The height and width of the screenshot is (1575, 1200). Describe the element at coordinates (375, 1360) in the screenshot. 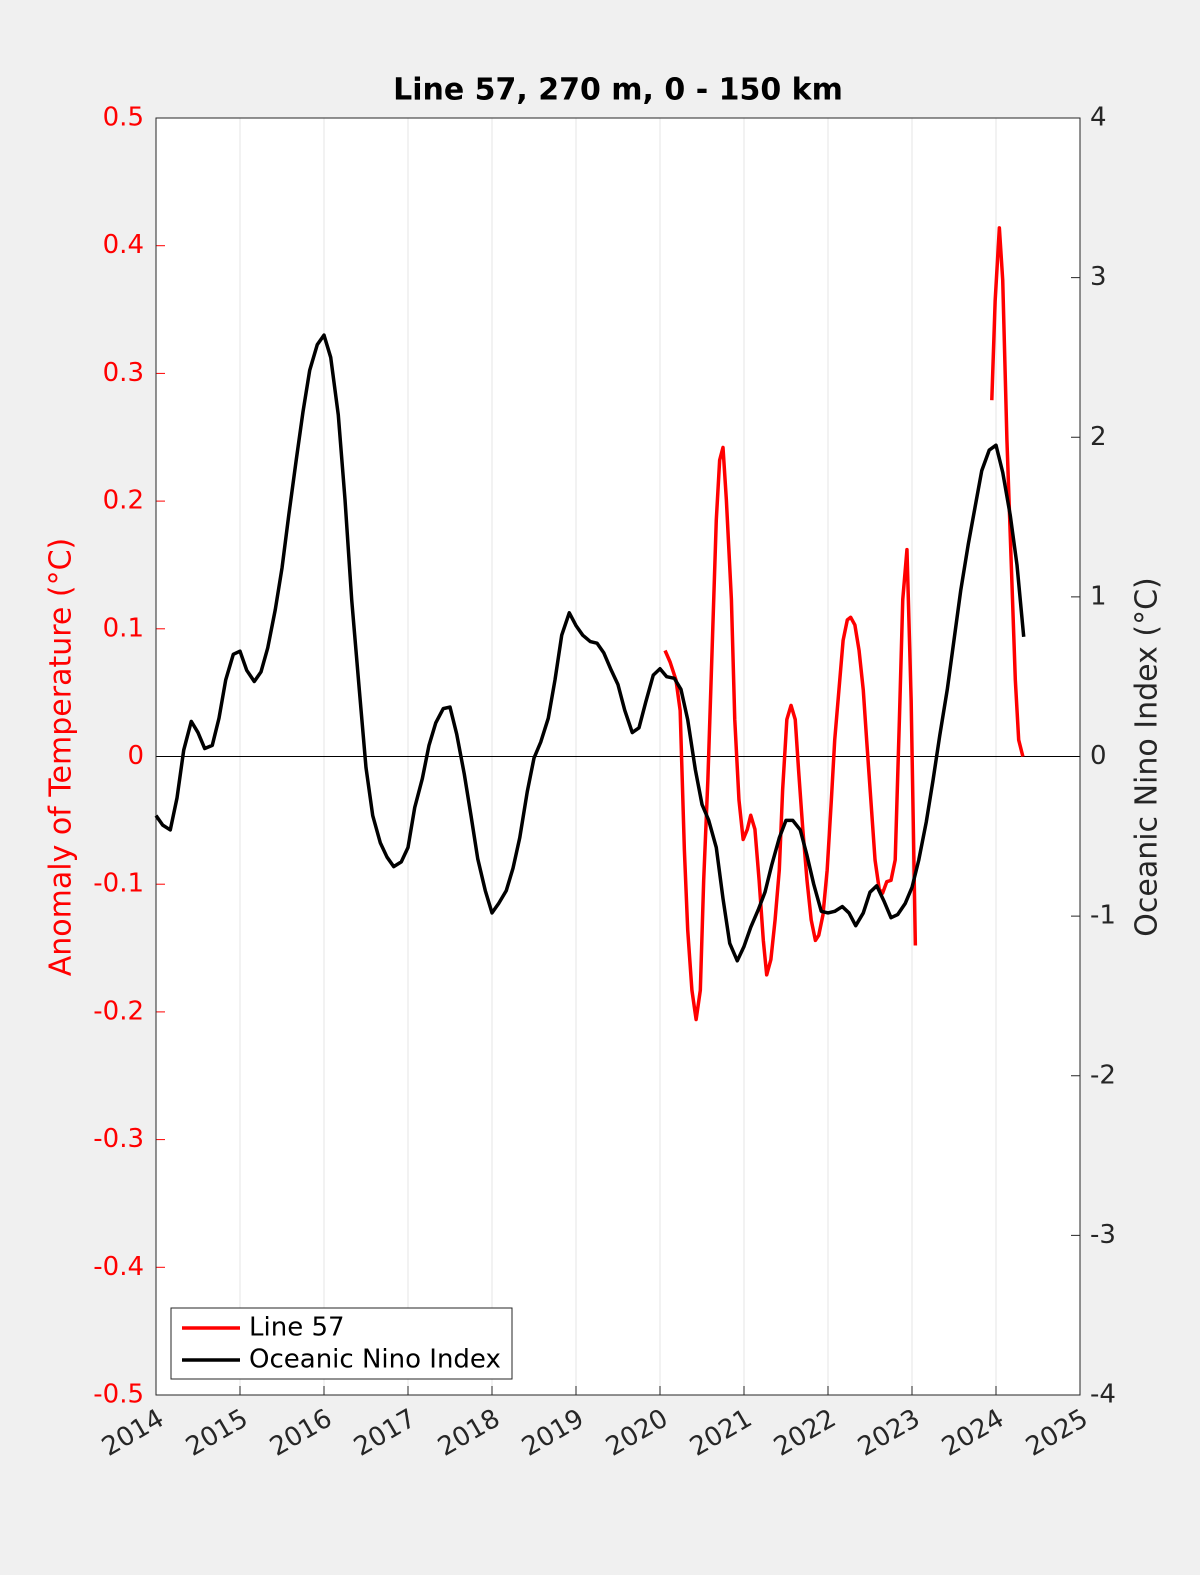

I see `legend-label: Oceanic Nino Index` at that location.